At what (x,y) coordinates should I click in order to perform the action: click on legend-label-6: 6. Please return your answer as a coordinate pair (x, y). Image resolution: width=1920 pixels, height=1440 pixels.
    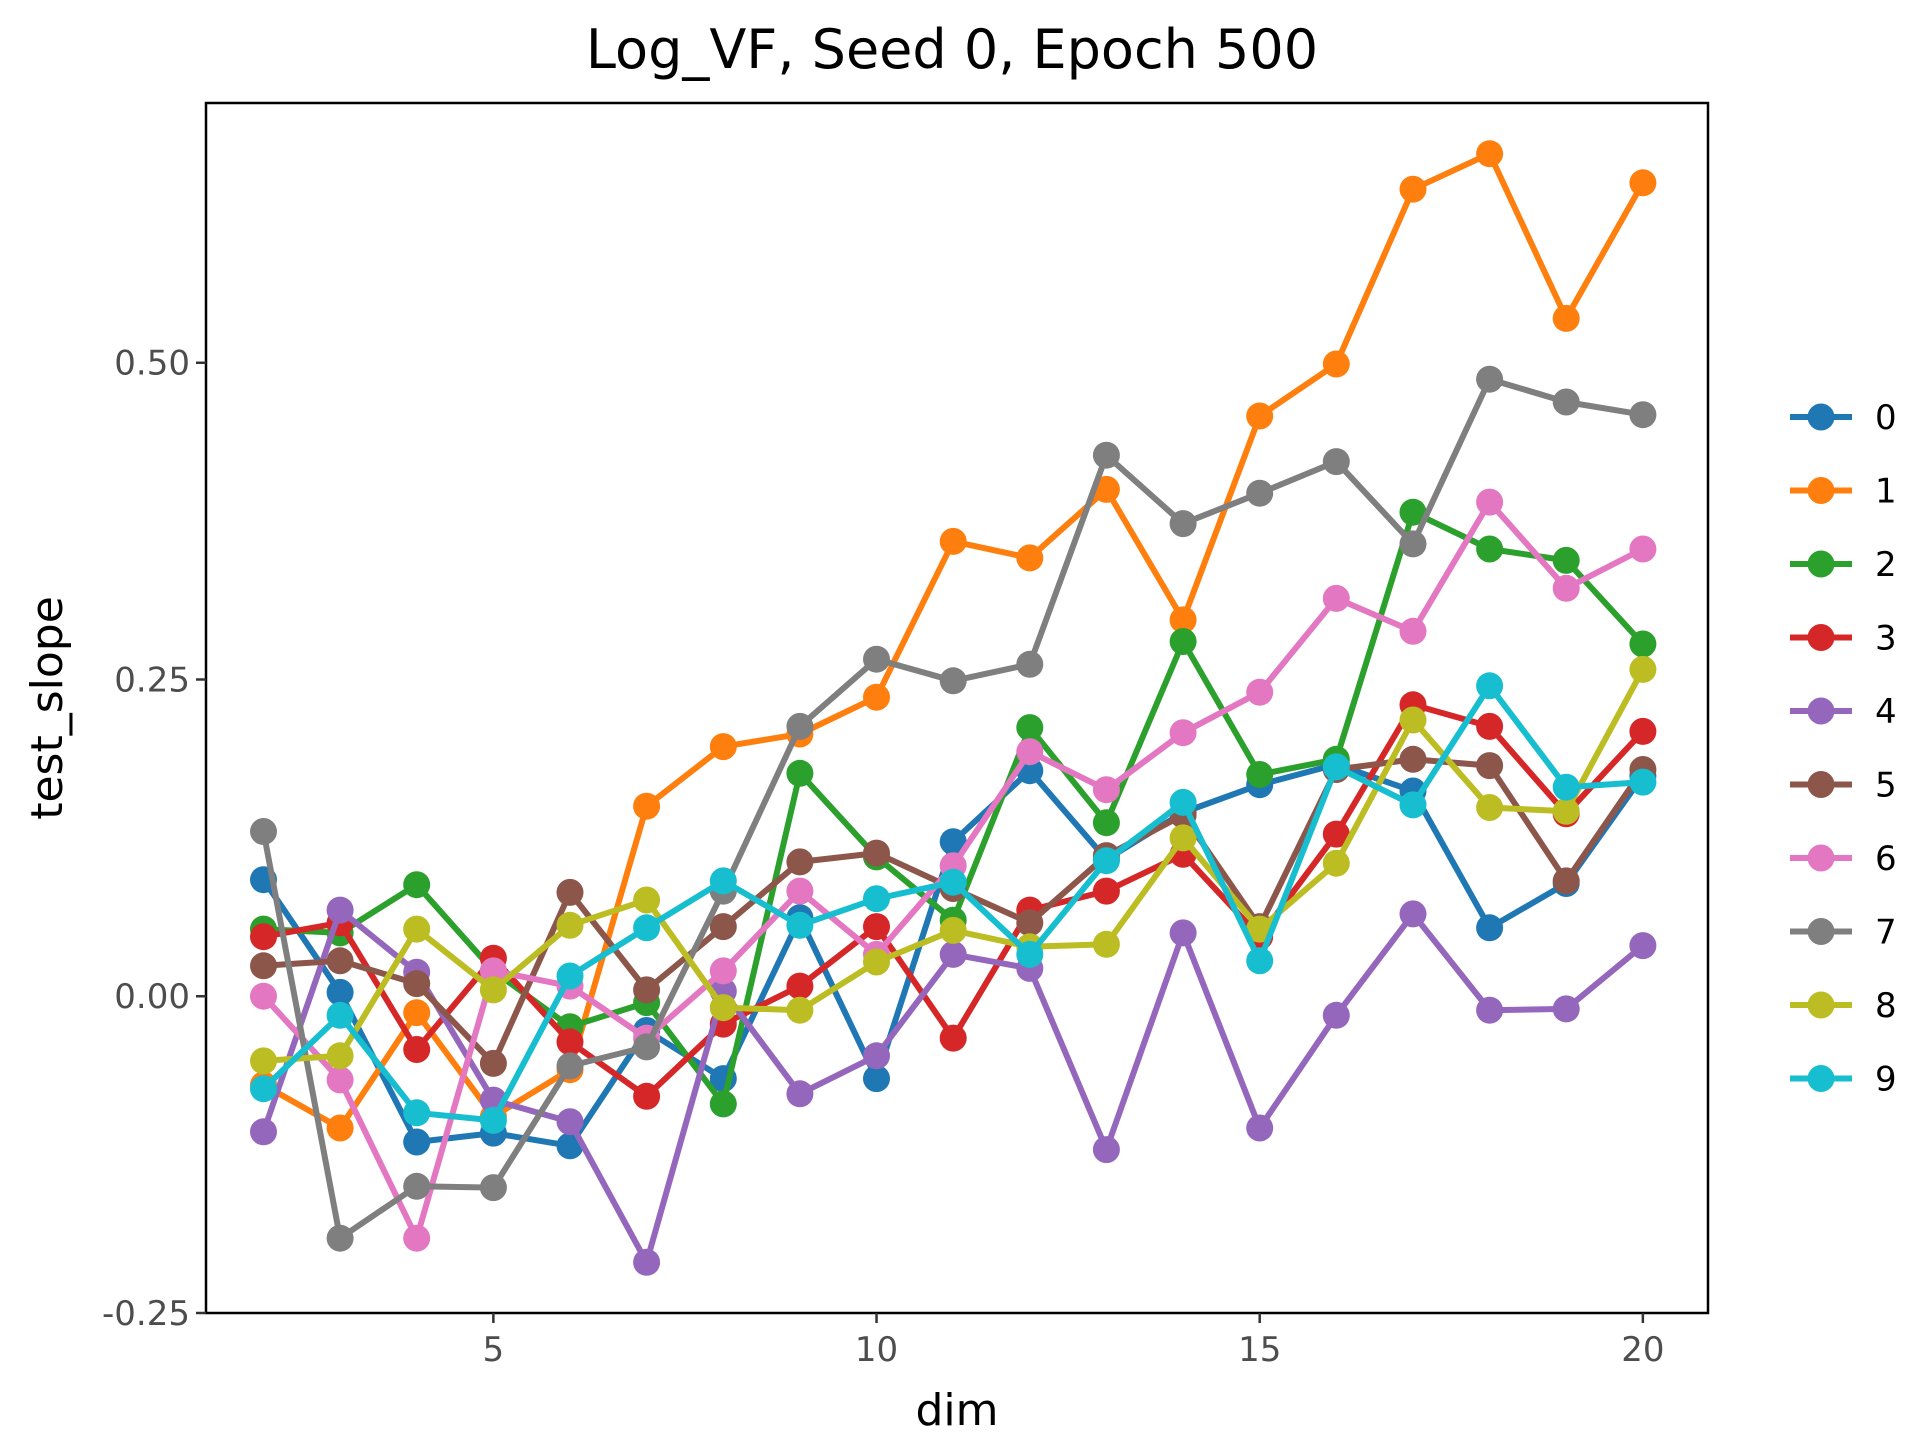
    Looking at the image, I should click on (1886, 859).